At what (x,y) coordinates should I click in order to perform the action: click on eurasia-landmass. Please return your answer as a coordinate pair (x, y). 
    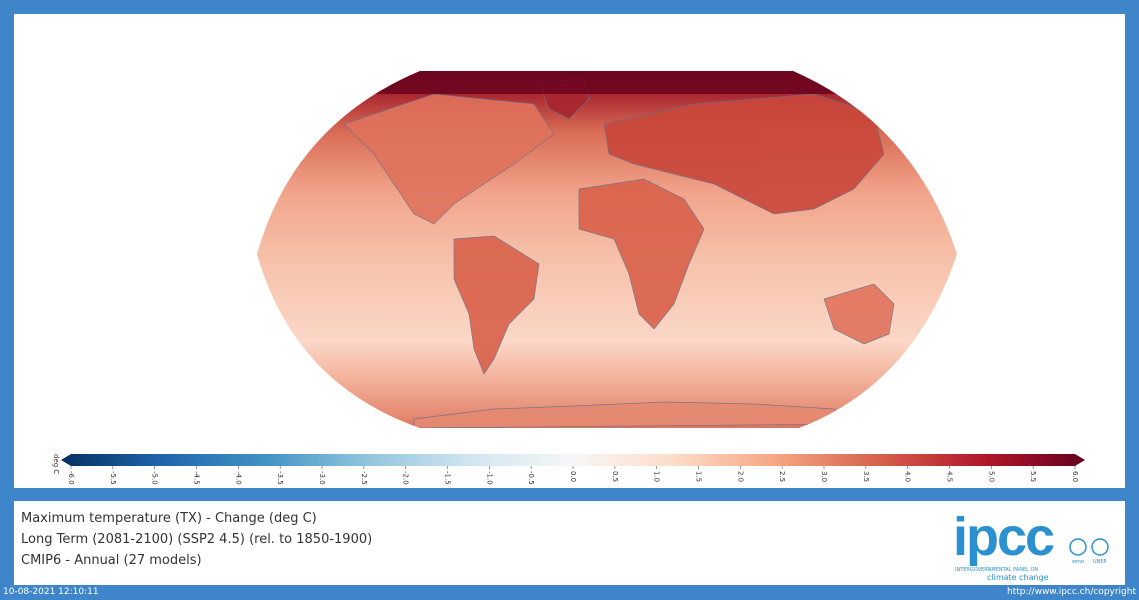
    Looking at the image, I should click on (744, 154).